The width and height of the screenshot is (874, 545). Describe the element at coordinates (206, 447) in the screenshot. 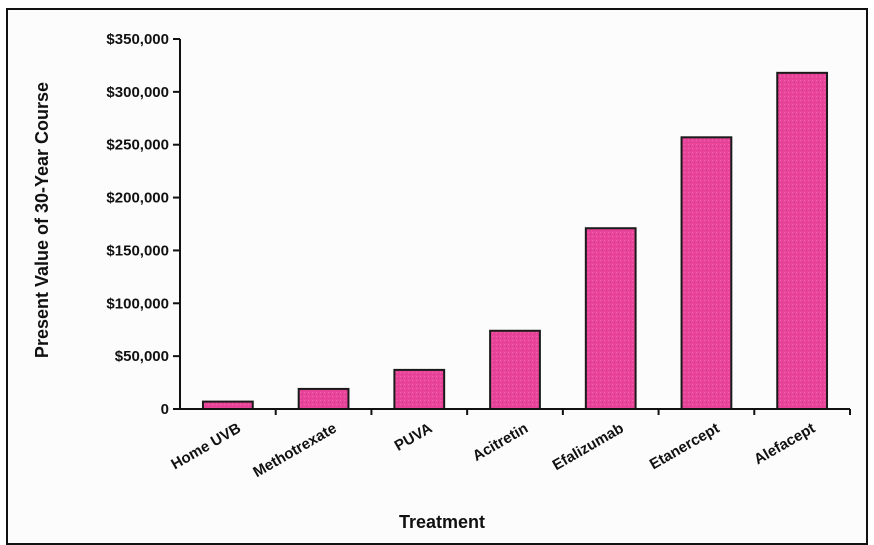

I see `x-tick-label: Home UVB` at that location.